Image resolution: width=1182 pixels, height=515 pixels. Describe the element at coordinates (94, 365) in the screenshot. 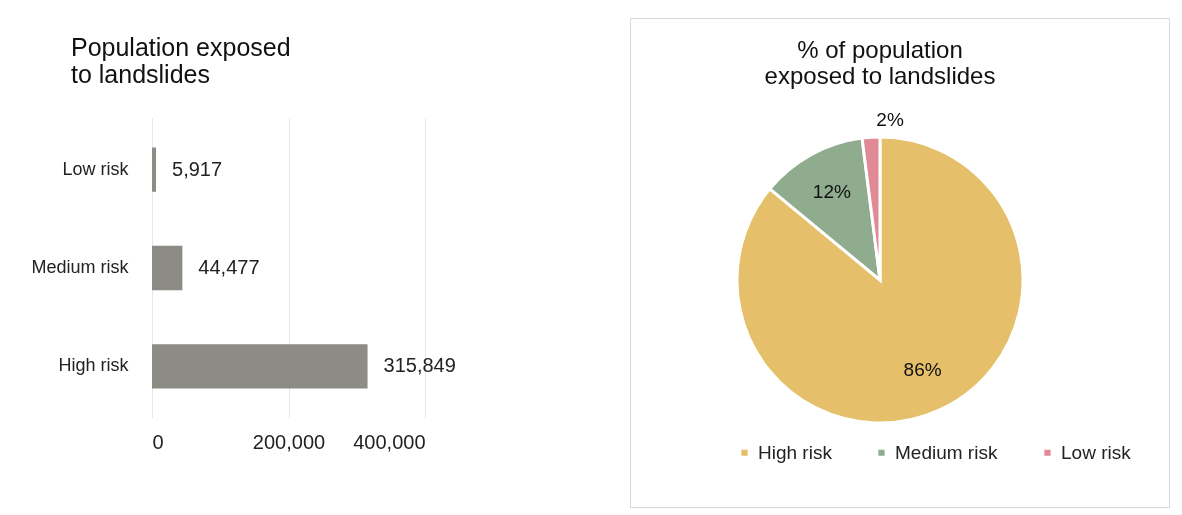

I see `y-tick-label: High risk` at that location.